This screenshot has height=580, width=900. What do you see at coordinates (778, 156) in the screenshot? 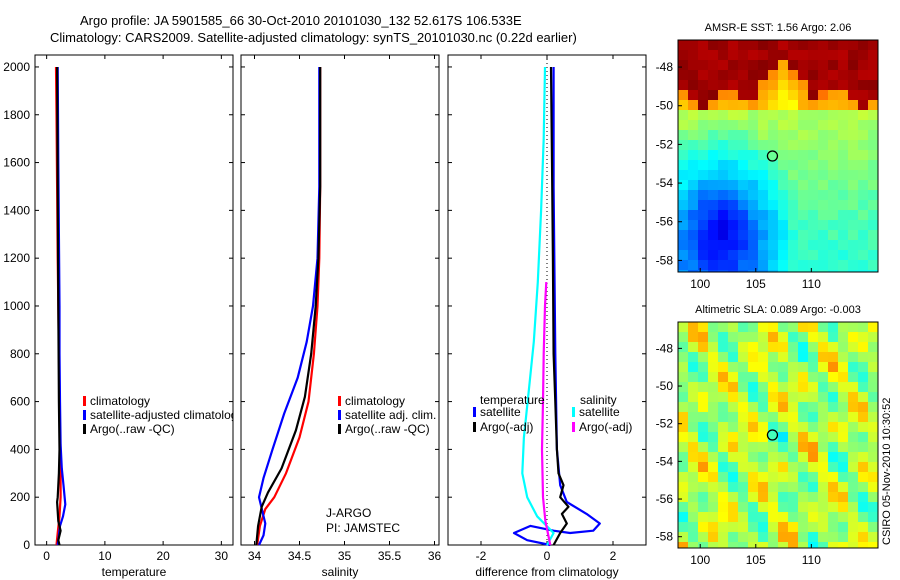
I see `map-frame` at bounding box center [778, 156].